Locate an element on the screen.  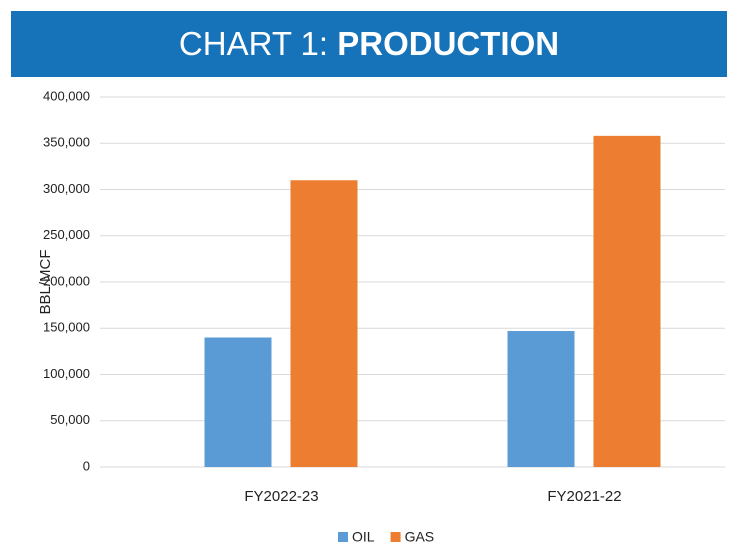
header-band is located at coordinates (369, 44).